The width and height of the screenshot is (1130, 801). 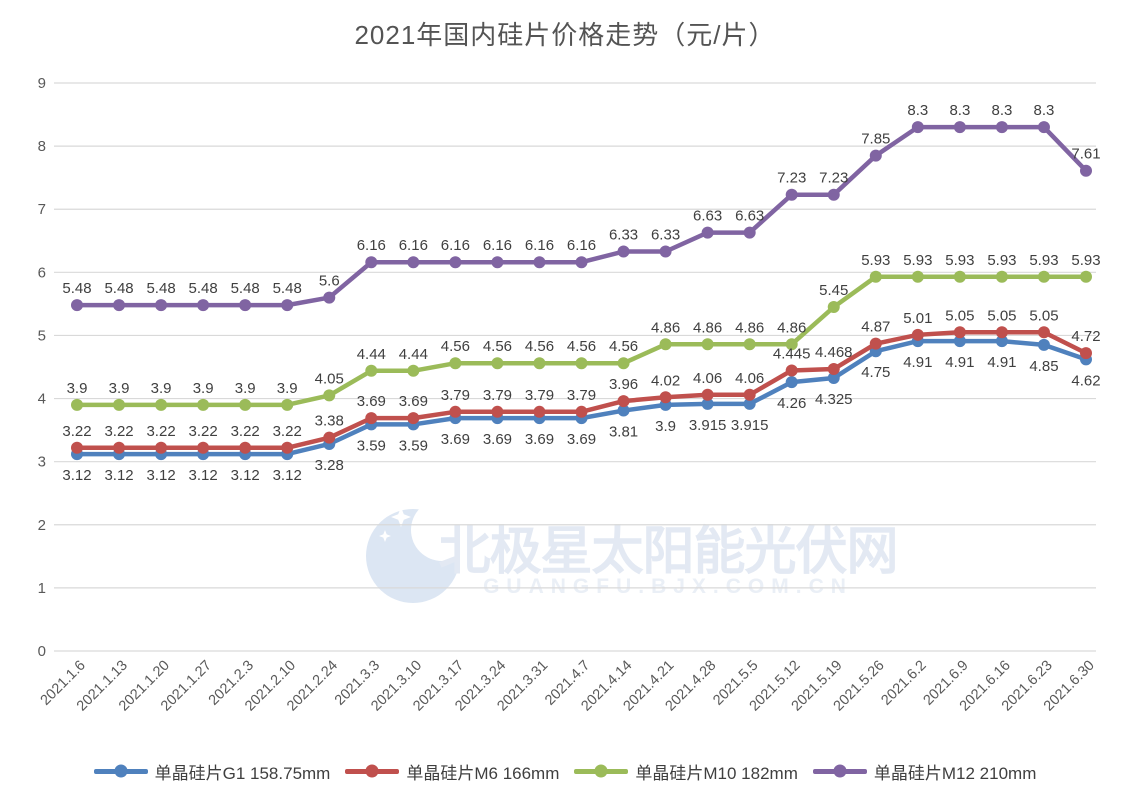 What do you see at coordinates (716, 773) in the screenshot?
I see `legend-label: 单晶硅片M10 182mm` at bounding box center [716, 773].